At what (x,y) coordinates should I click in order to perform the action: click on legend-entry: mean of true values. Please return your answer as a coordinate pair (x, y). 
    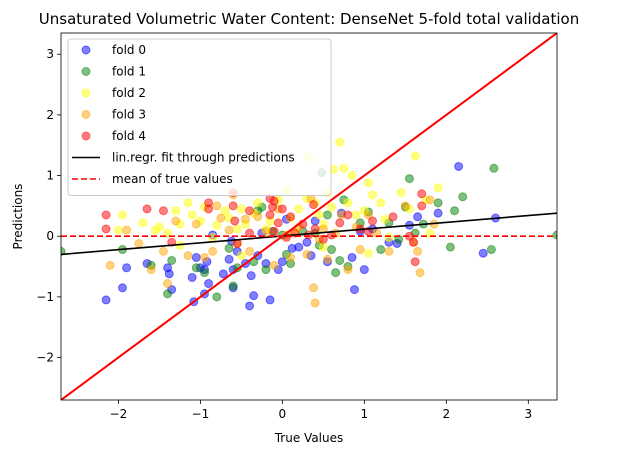
    Looking at the image, I should click on (152, 179).